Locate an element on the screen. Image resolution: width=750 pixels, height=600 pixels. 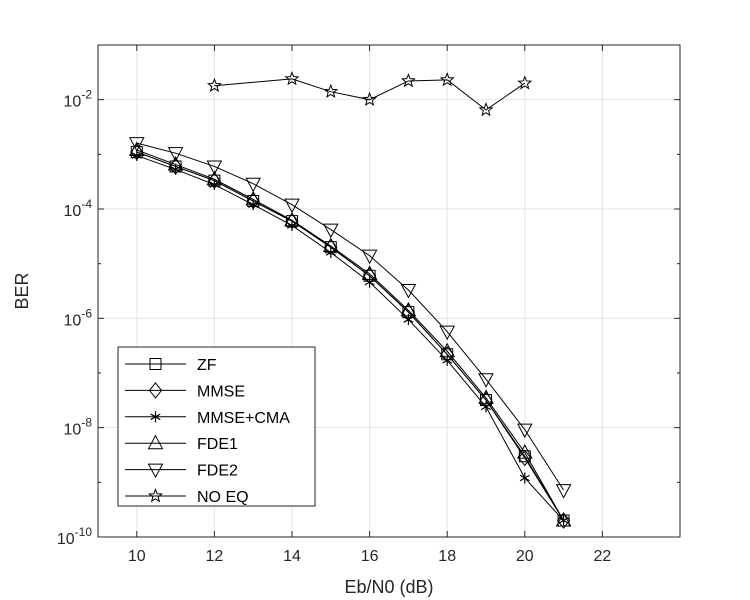
data-point-mmse is located at coordinates (525, 458).